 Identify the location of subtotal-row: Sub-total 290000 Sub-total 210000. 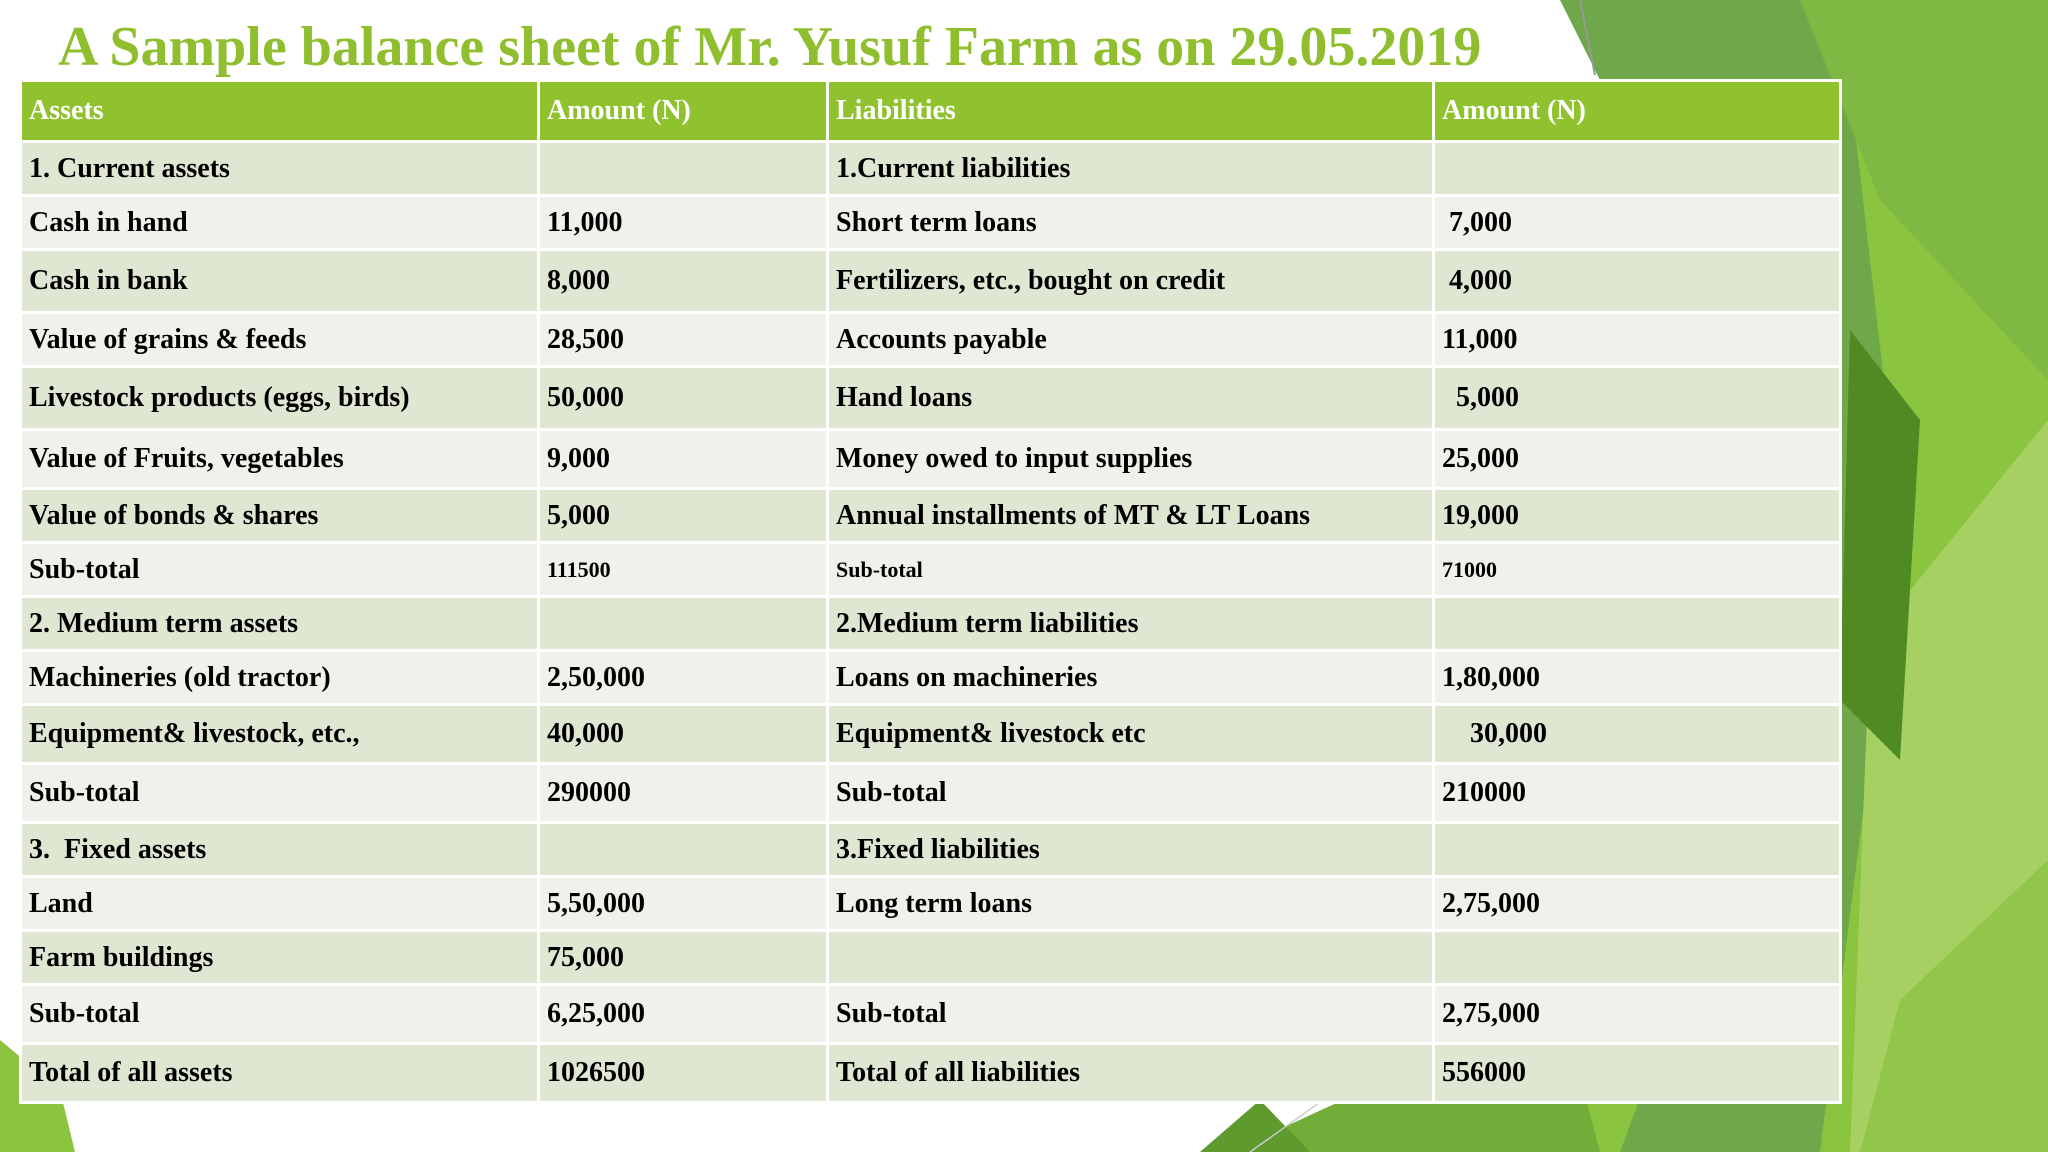
(930, 793).